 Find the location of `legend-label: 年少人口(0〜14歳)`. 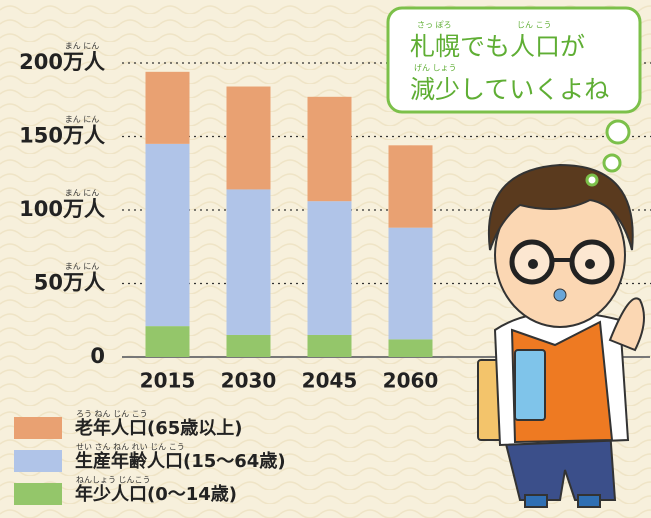

legend-label: 年少人口(0〜14歳) is located at coordinates (156, 494).